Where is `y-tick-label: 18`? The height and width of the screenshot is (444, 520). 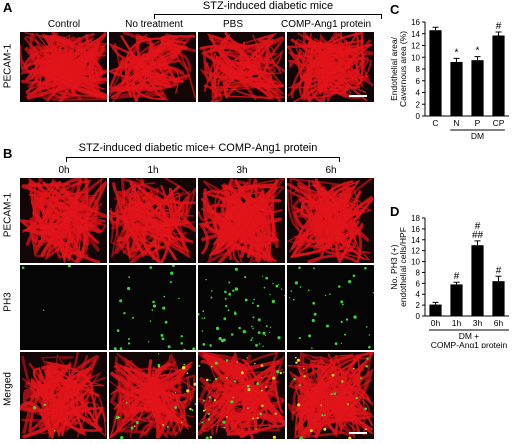 y-tick-label: 18 is located at coordinates (415, 218).